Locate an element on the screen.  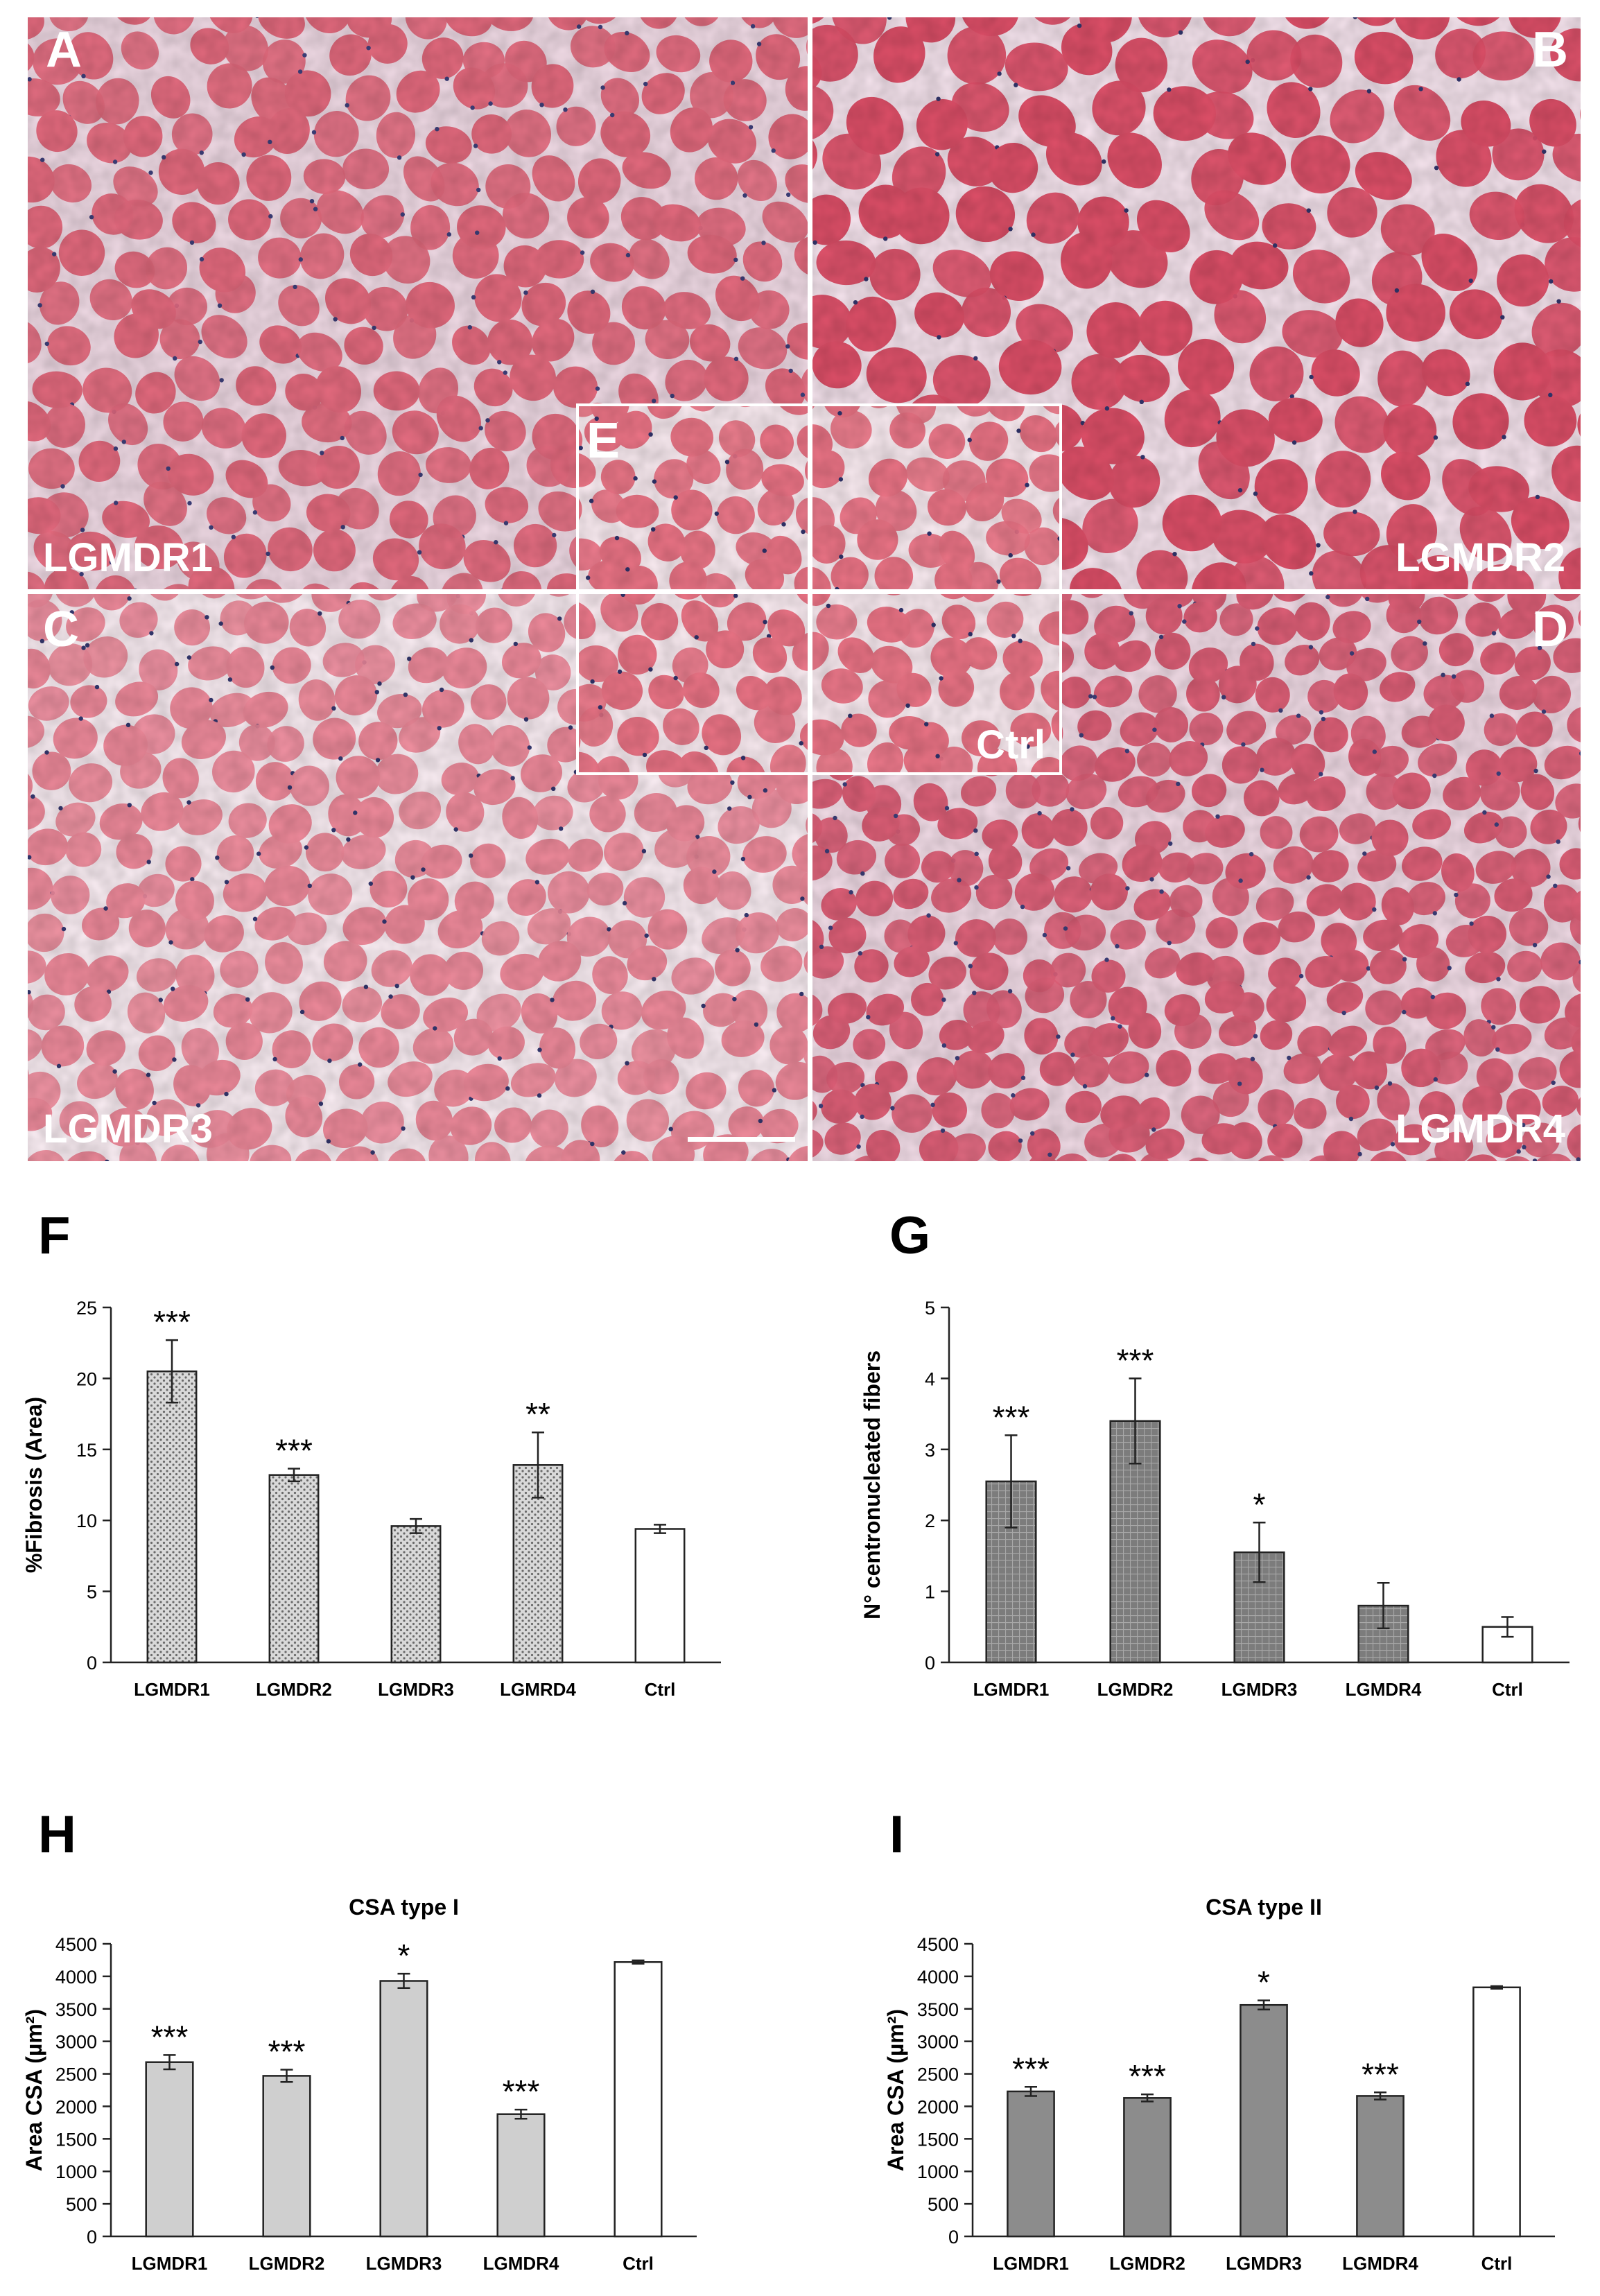
chart-h-ytick-label: 3500 is located at coordinates (76, 2009).